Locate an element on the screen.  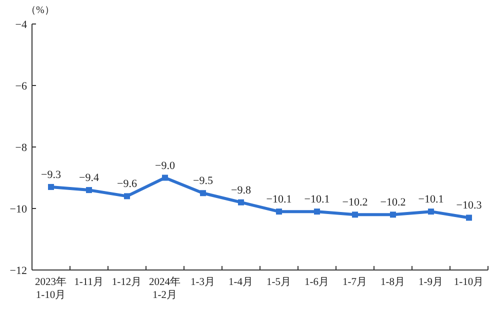
x-tick-label: 2024年 1-2月 is located at coordinates (165, 288).